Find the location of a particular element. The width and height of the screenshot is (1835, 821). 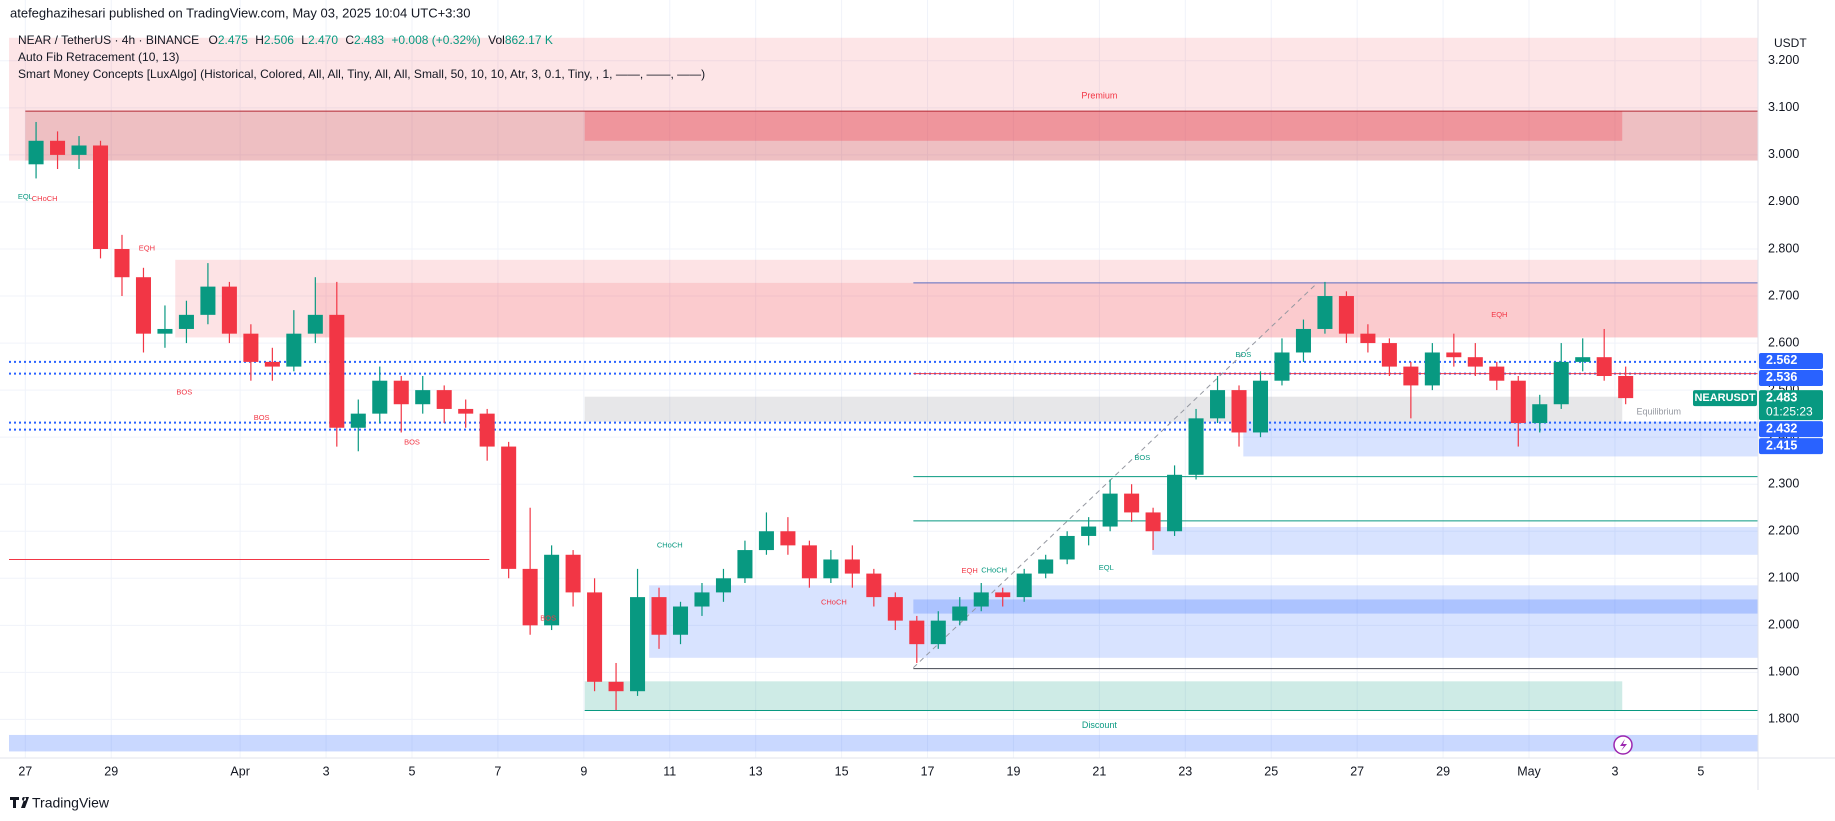

y-tick-label: 2.700 is located at coordinates (1783, 295).